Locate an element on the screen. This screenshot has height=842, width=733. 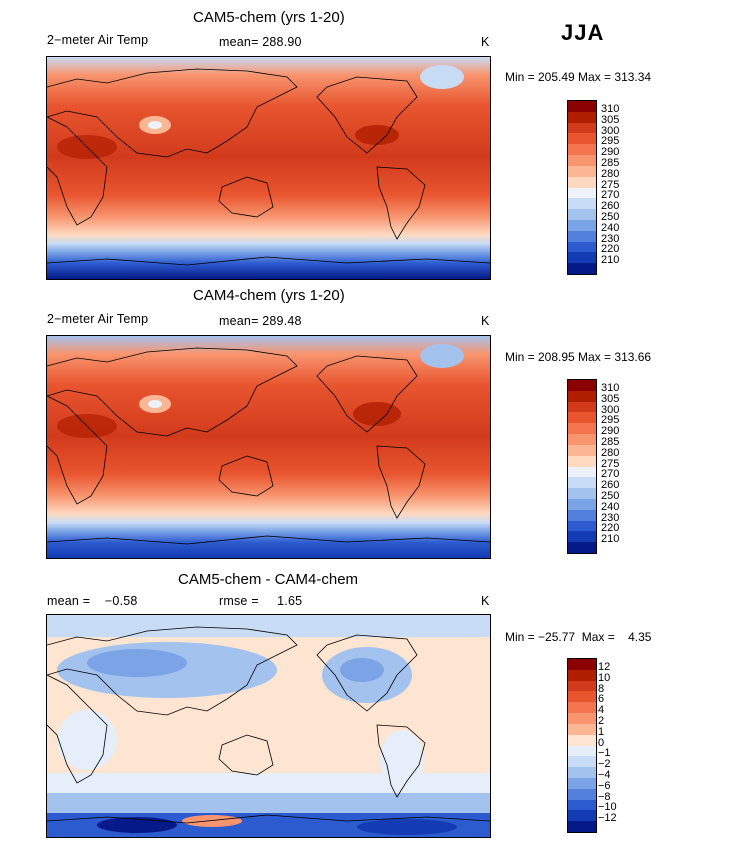
panel3-title: CAM5-chem - CAM4-chem is located at coordinates (268, 579).